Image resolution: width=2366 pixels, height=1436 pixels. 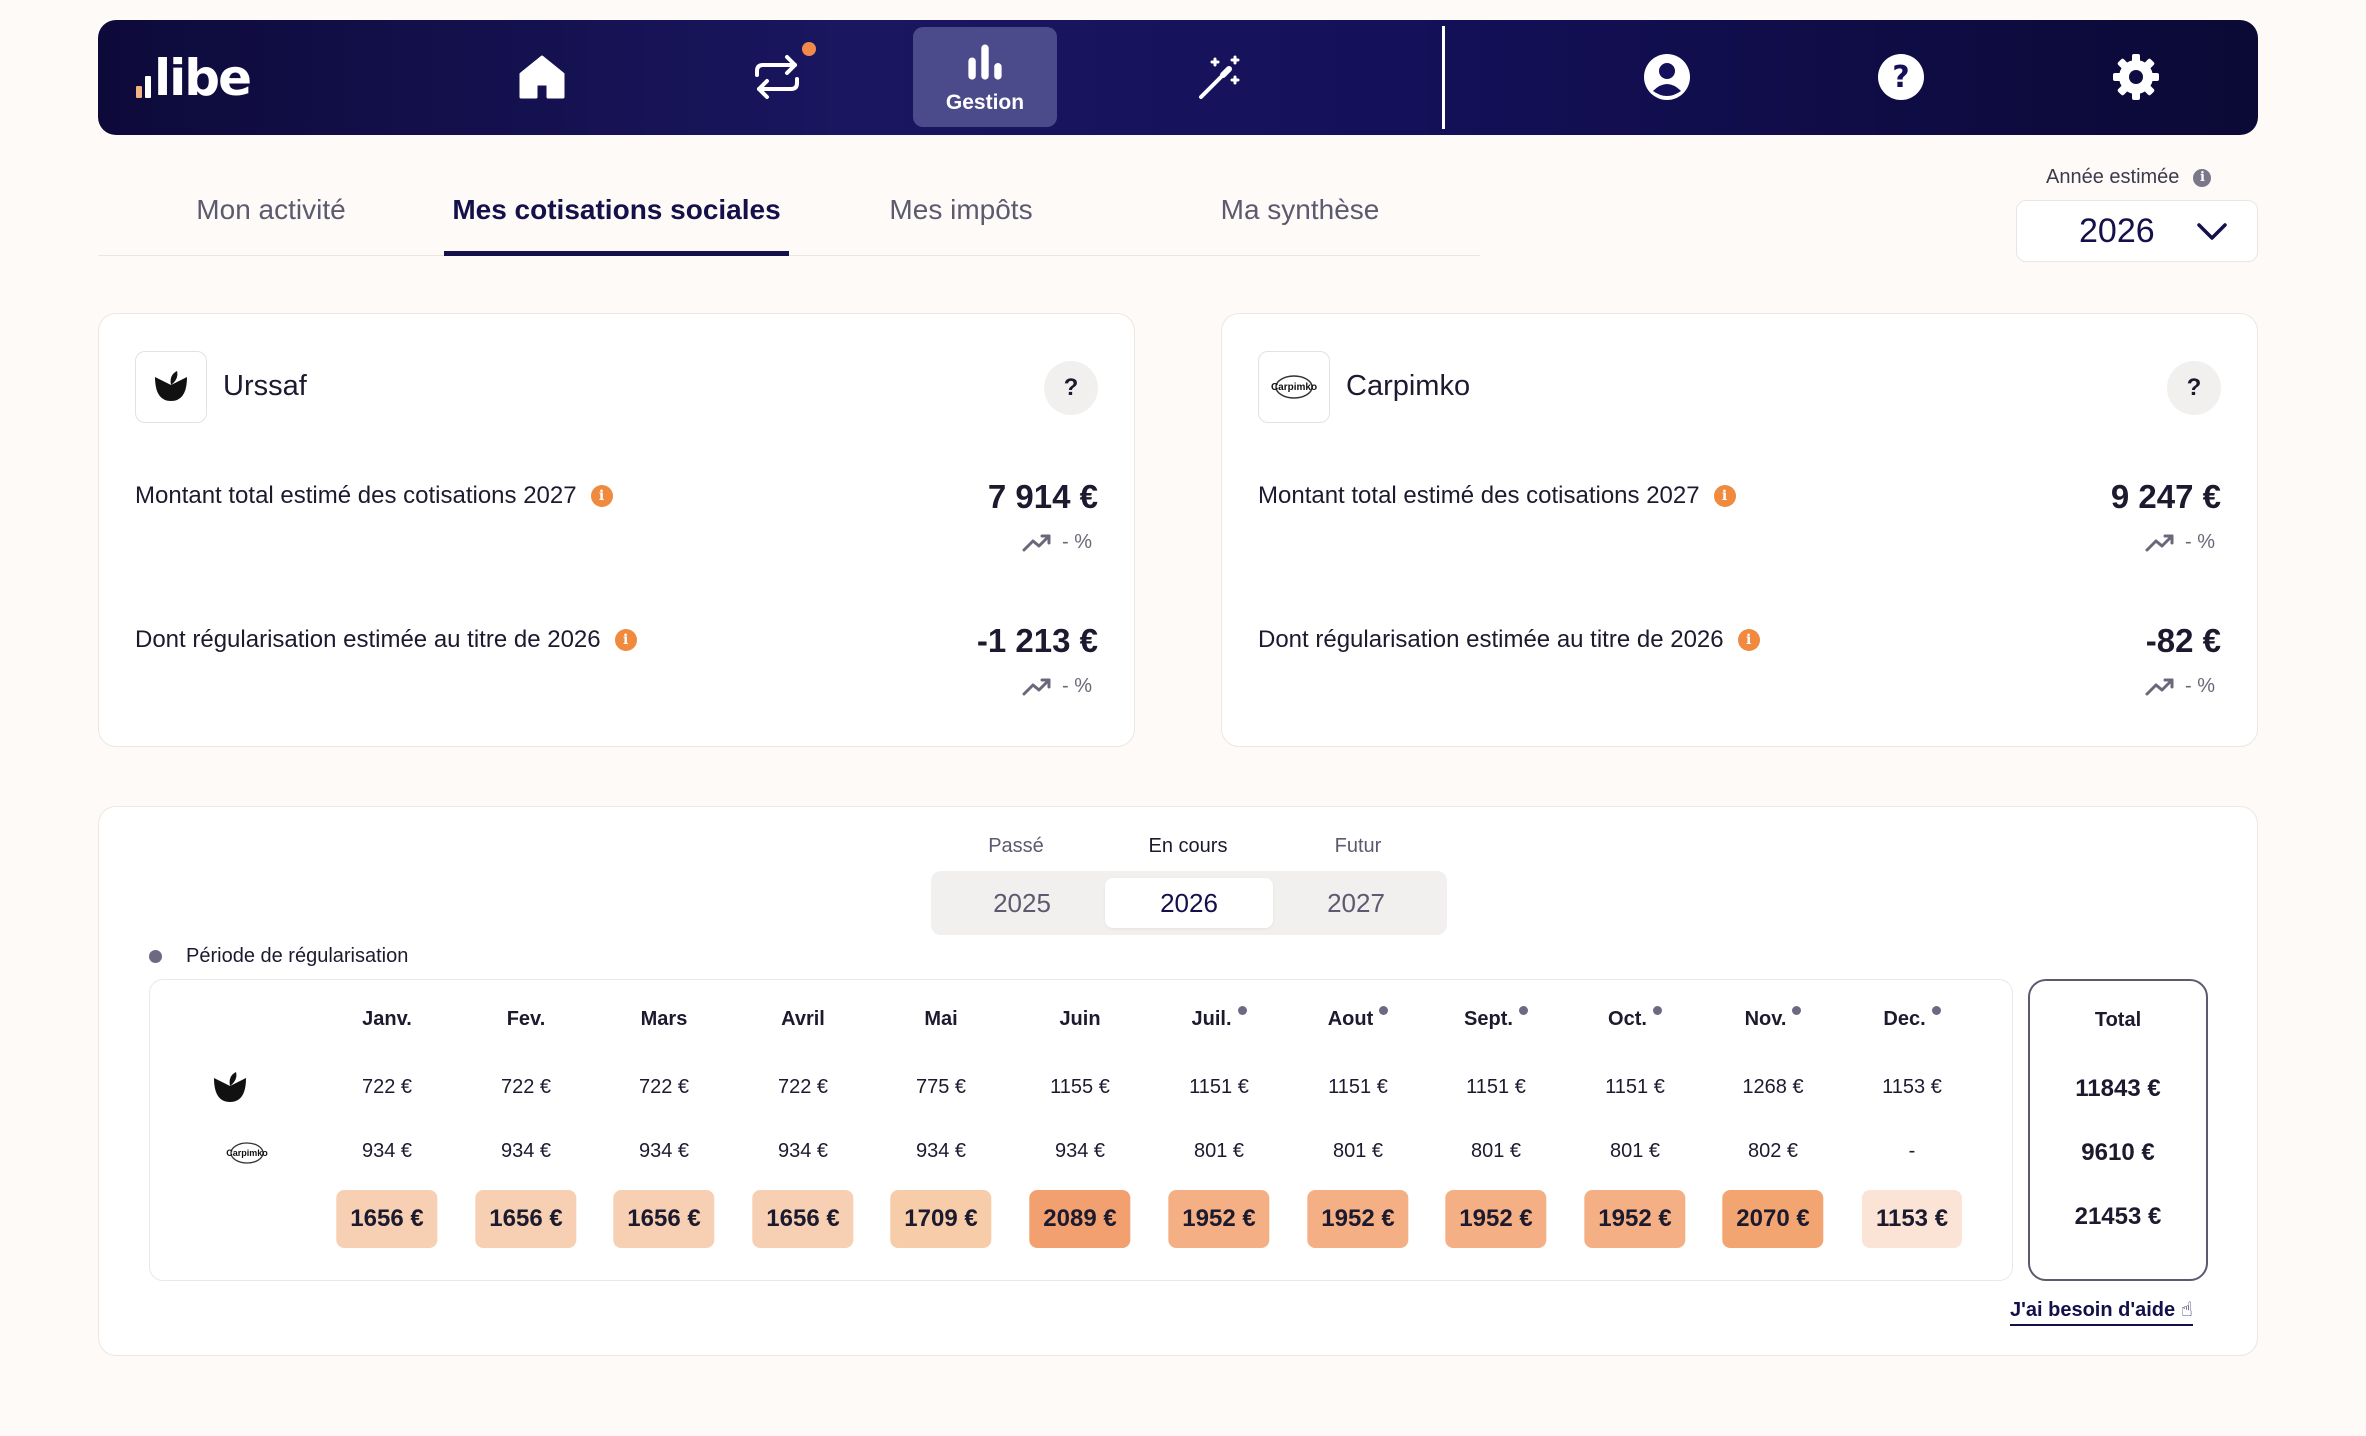 I want to click on month-column: Sept. 1151 € 801 € 1952 €, so click(x=1496, y=1130).